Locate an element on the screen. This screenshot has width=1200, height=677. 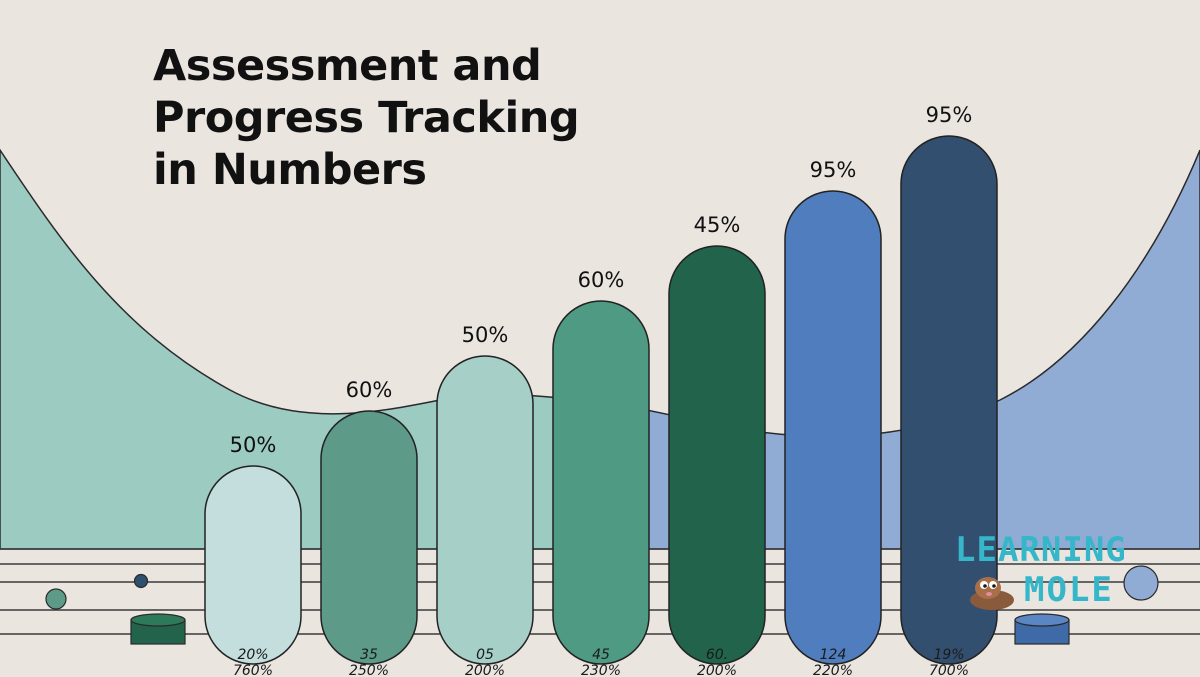
value-label: 45% is located at coordinates (717, 225).